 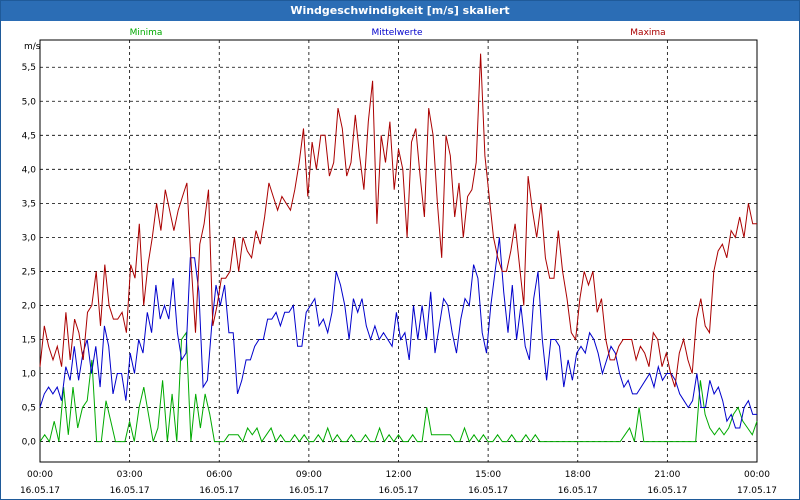 What do you see at coordinates (488, 475) in the screenshot?
I see `x-tick-time: 15:00` at bounding box center [488, 475].